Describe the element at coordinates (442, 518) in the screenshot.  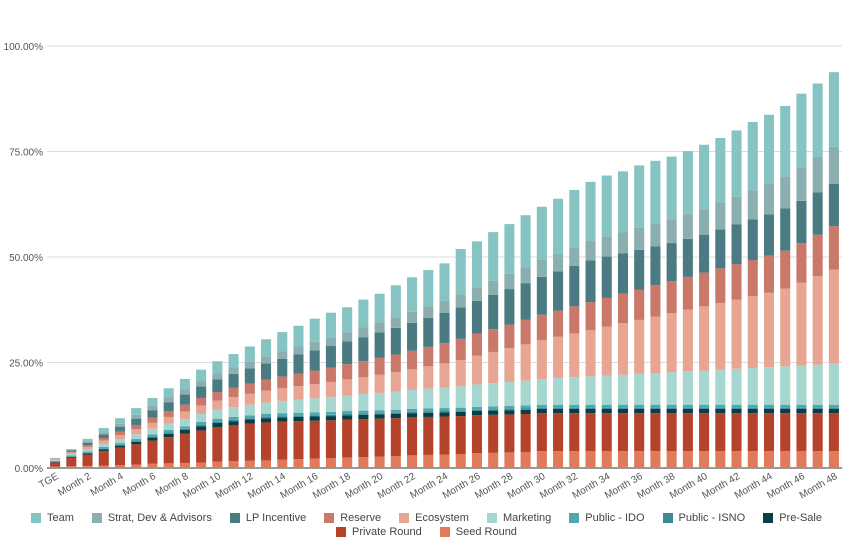
I see `legend-label: Ecosystem` at that location.